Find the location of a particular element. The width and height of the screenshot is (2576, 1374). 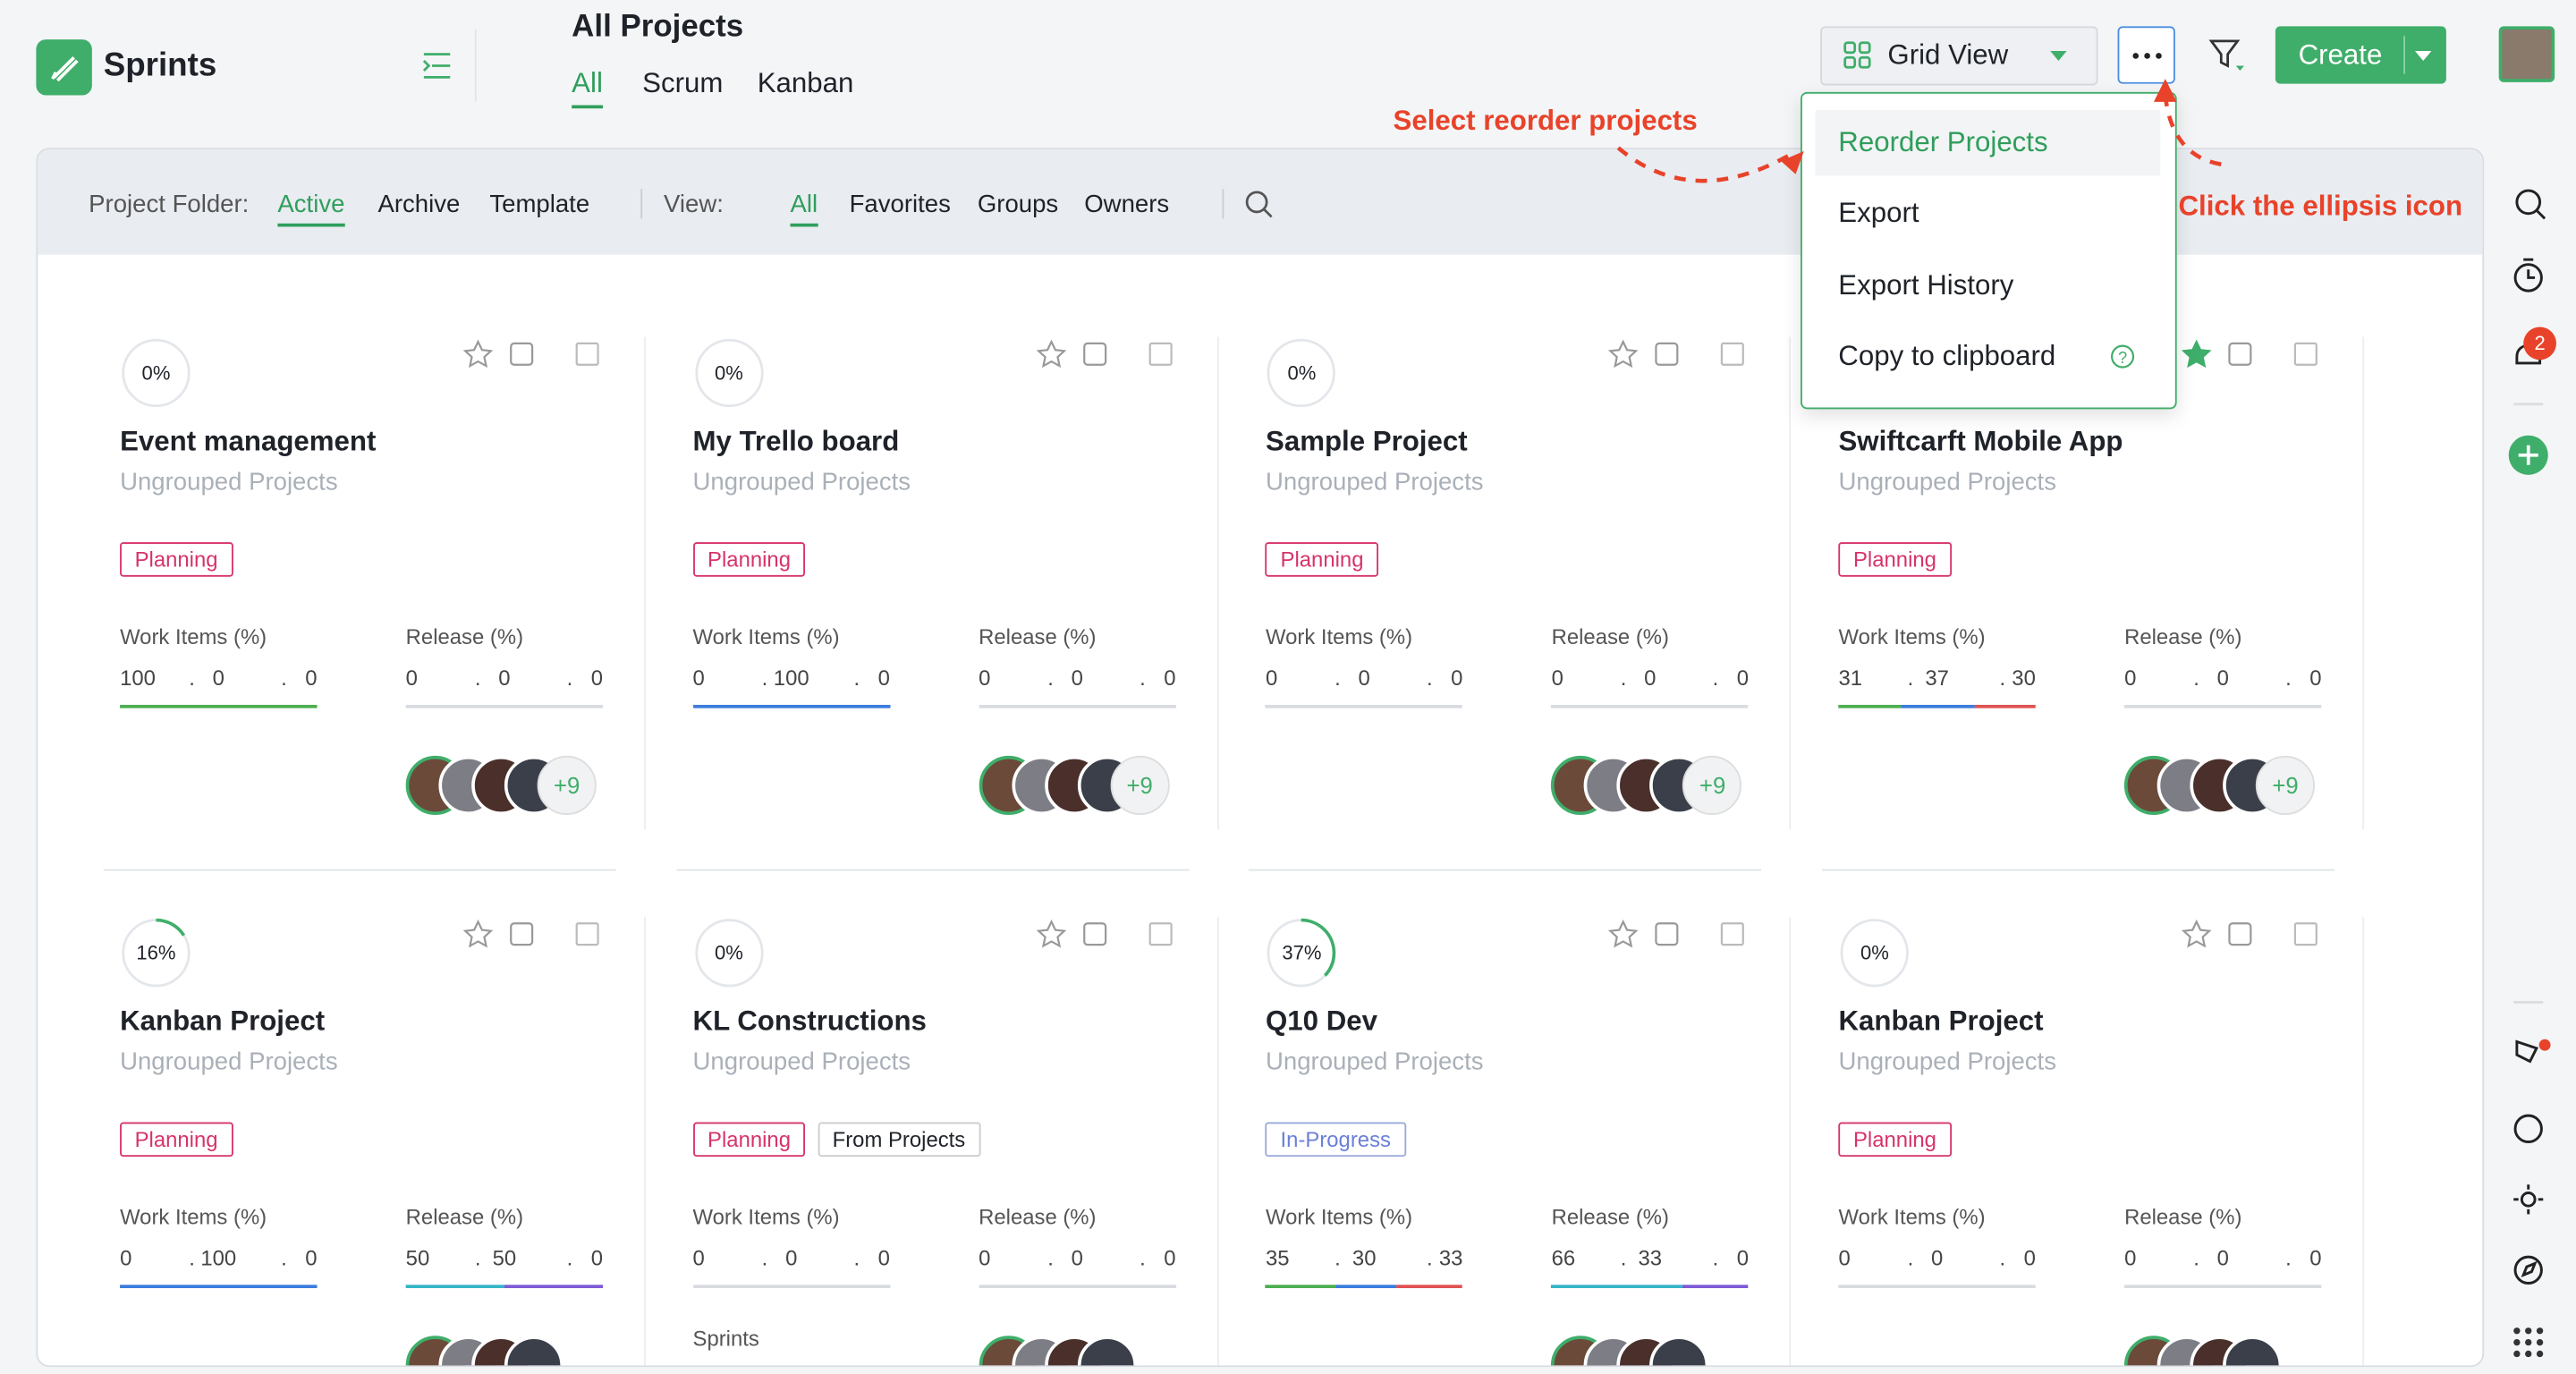

menu-item: Copy to clipboard is located at coordinates (1947, 356).